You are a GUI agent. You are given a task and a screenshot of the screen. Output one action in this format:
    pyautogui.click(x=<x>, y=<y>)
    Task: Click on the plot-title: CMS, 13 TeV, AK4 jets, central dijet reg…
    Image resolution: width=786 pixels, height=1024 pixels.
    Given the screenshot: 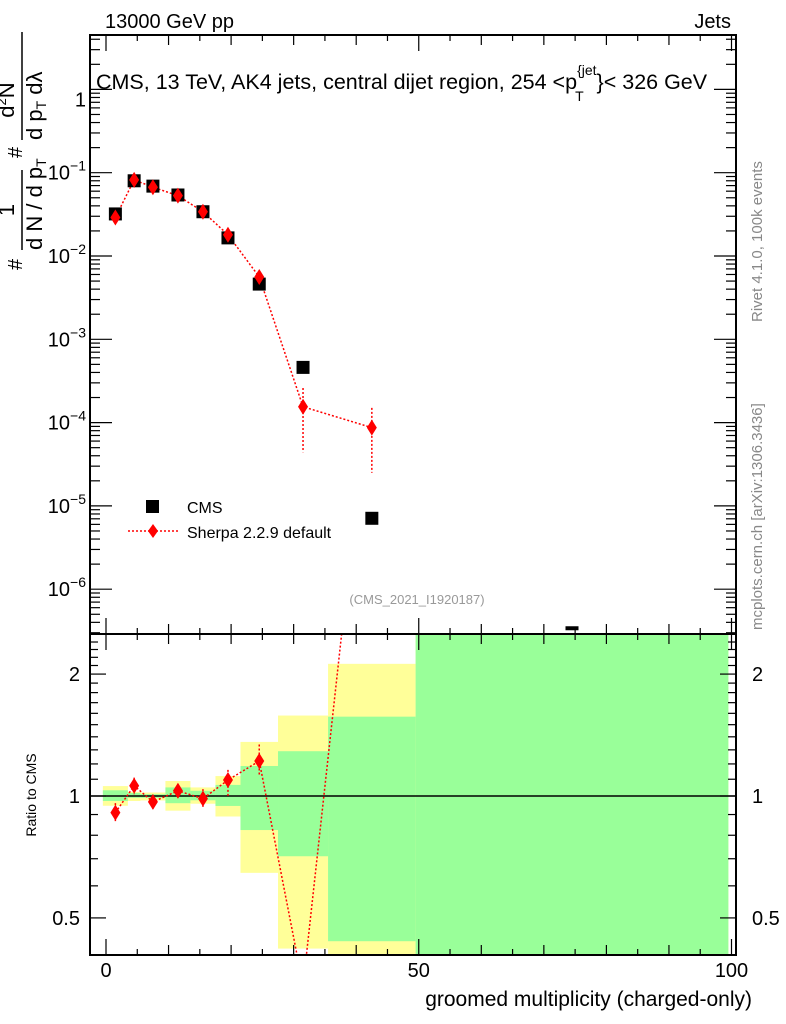 What is the action you would take?
    pyautogui.click(x=402, y=78)
    